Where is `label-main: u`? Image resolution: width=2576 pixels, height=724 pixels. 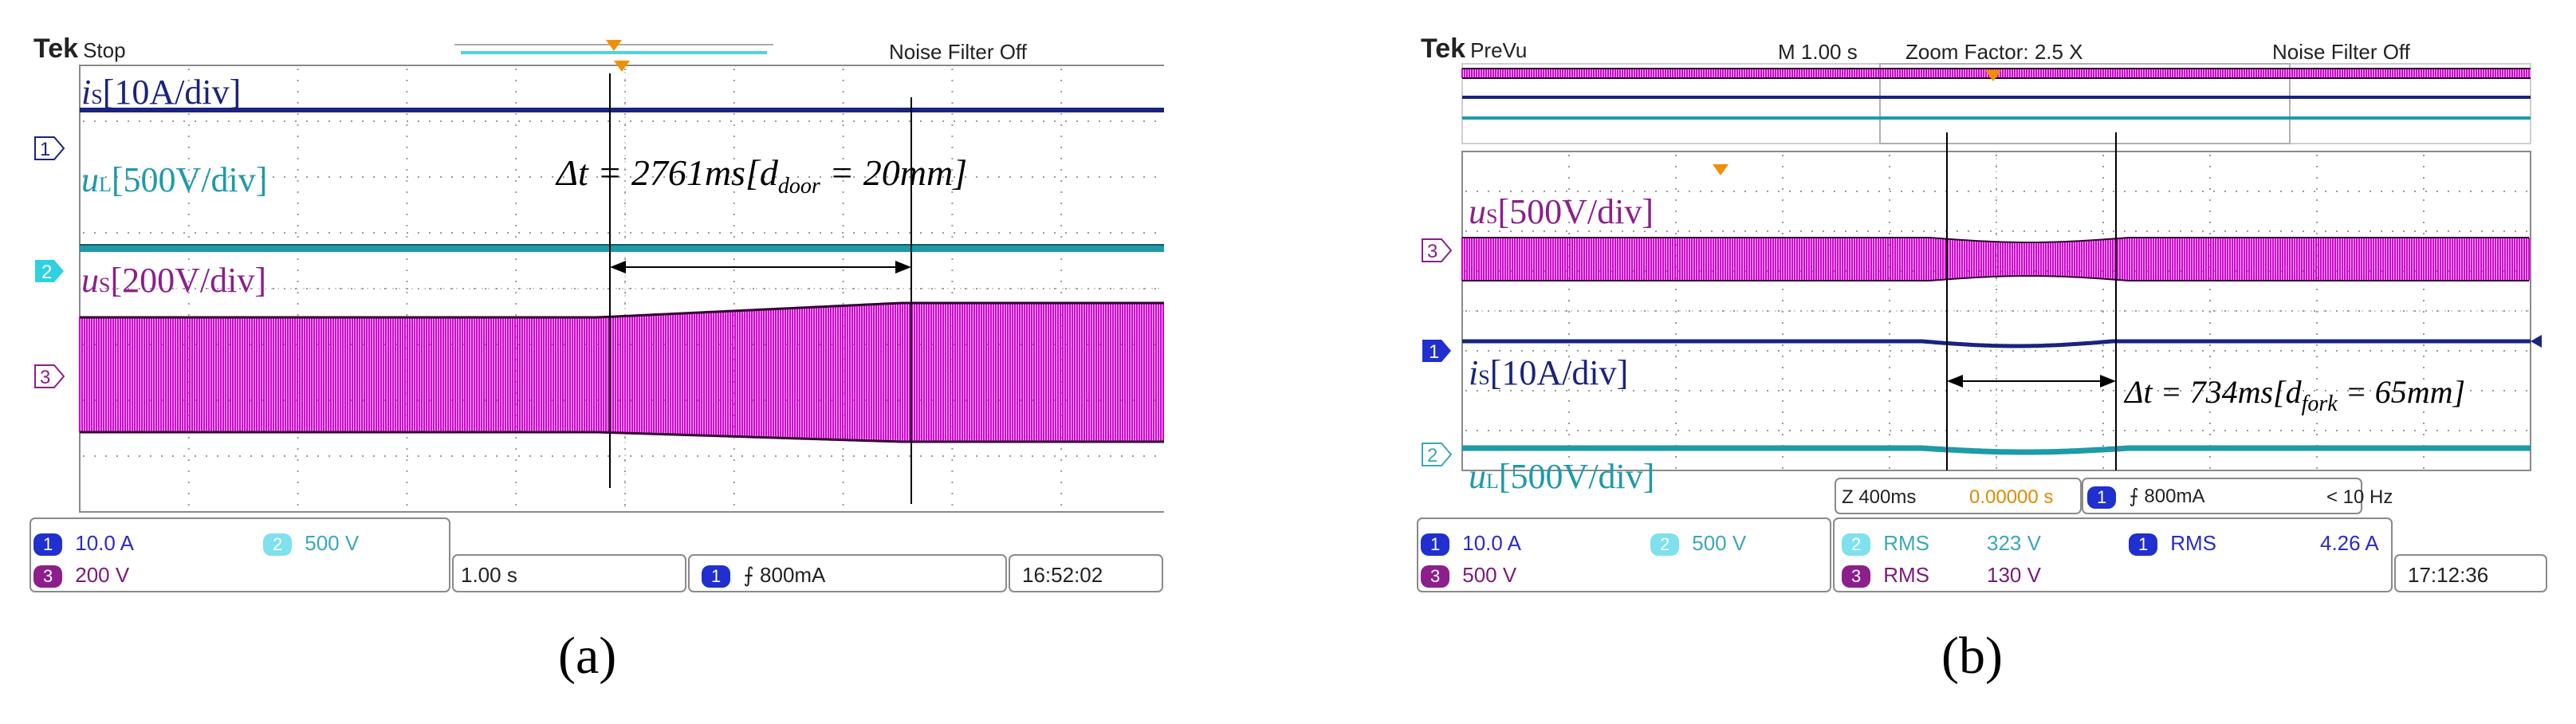
label-main: u is located at coordinates (90, 280).